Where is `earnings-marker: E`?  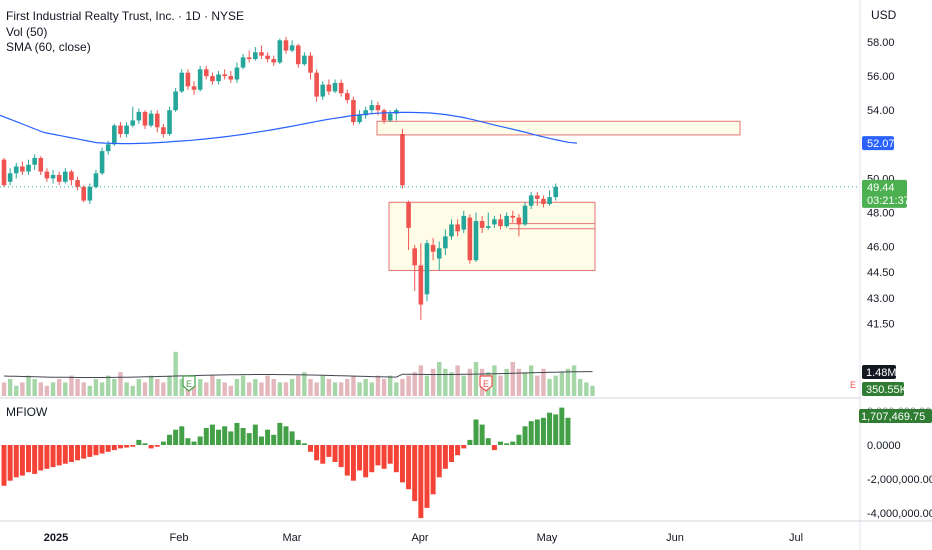
earnings-marker: E is located at coordinates (486, 383).